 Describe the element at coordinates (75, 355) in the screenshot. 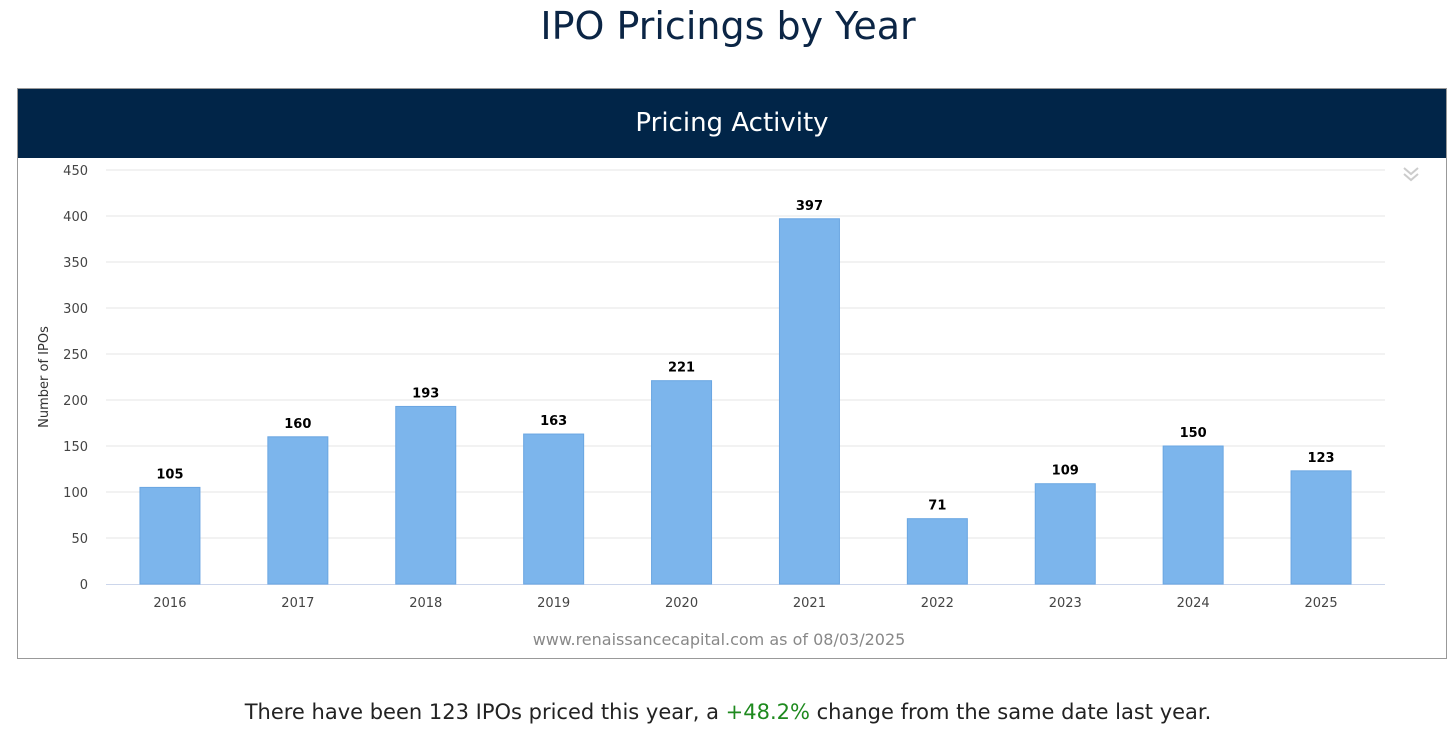

I see `y-tick-label: 250` at that location.